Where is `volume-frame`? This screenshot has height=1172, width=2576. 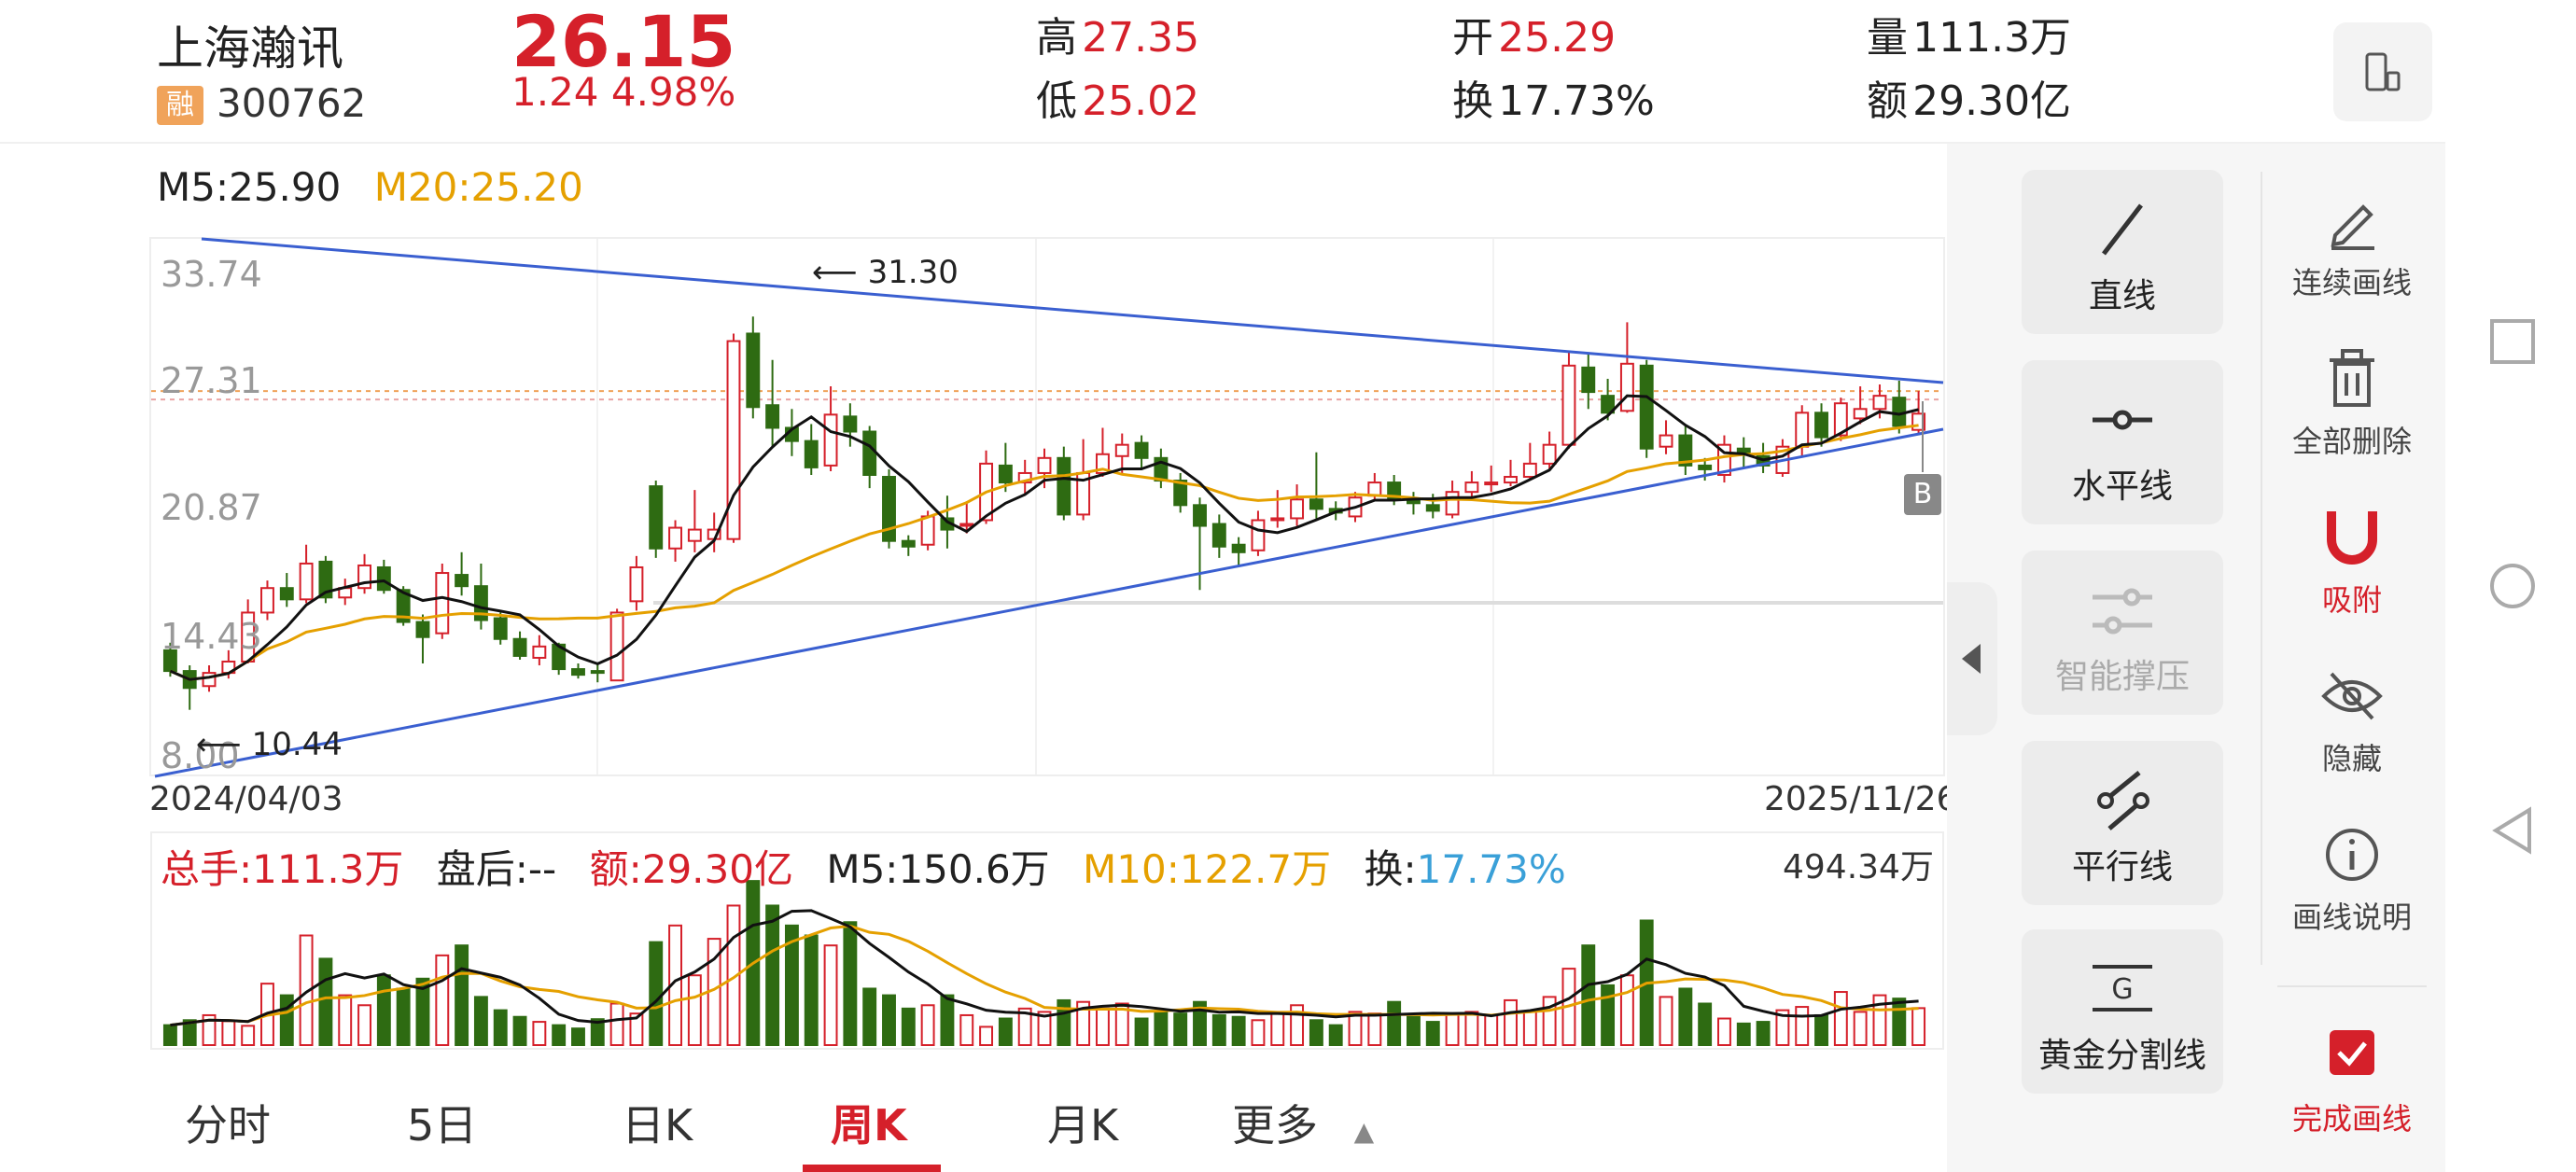 volume-frame is located at coordinates (1047, 940).